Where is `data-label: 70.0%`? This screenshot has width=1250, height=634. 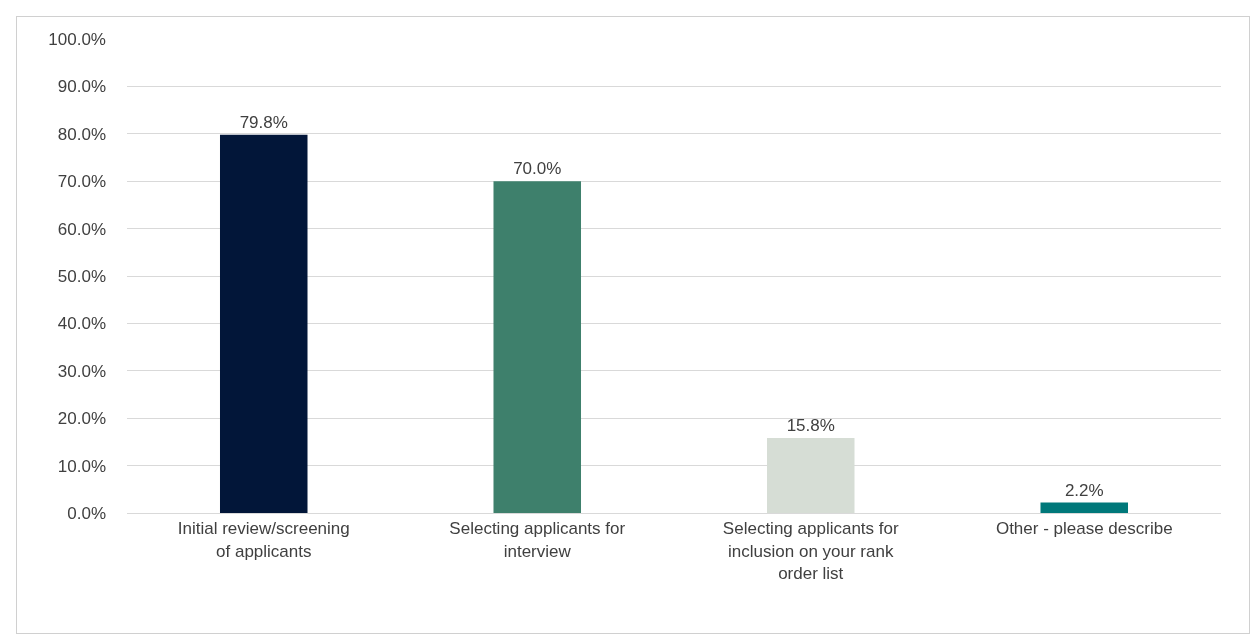 data-label: 70.0% is located at coordinates (537, 169).